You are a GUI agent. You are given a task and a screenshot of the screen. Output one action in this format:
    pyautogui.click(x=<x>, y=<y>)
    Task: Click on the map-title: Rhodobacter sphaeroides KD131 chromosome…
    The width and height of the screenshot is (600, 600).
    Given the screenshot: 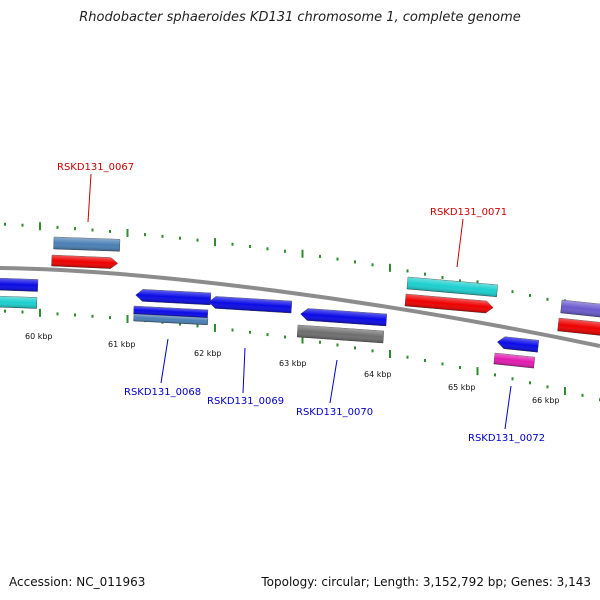 What is the action you would take?
    pyautogui.click(x=300, y=17)
    